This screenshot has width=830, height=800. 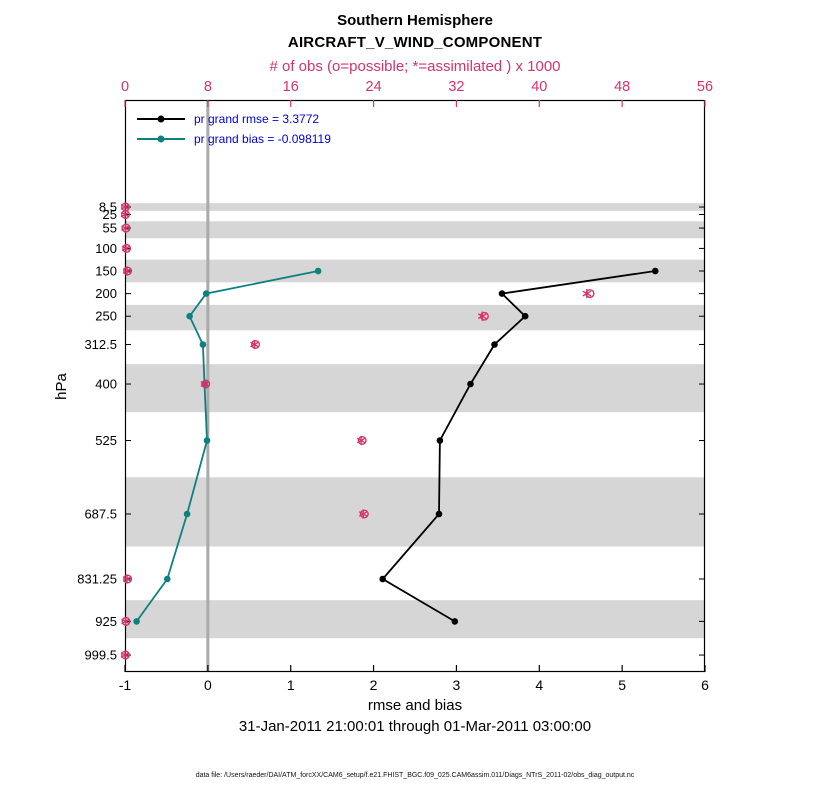 What do you see at coordinates (539, 685) in the screenshot?
I see `svg-text: 4` at bounding box center [539, 685].